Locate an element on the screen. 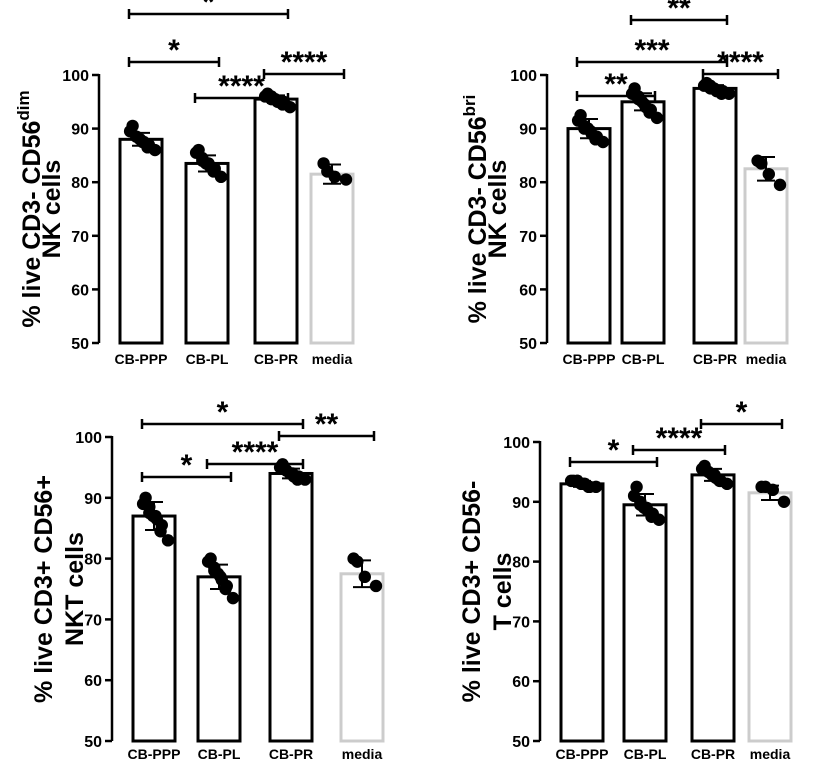  y-axis-label-superscript: dim is located at coordinates (23, 105).